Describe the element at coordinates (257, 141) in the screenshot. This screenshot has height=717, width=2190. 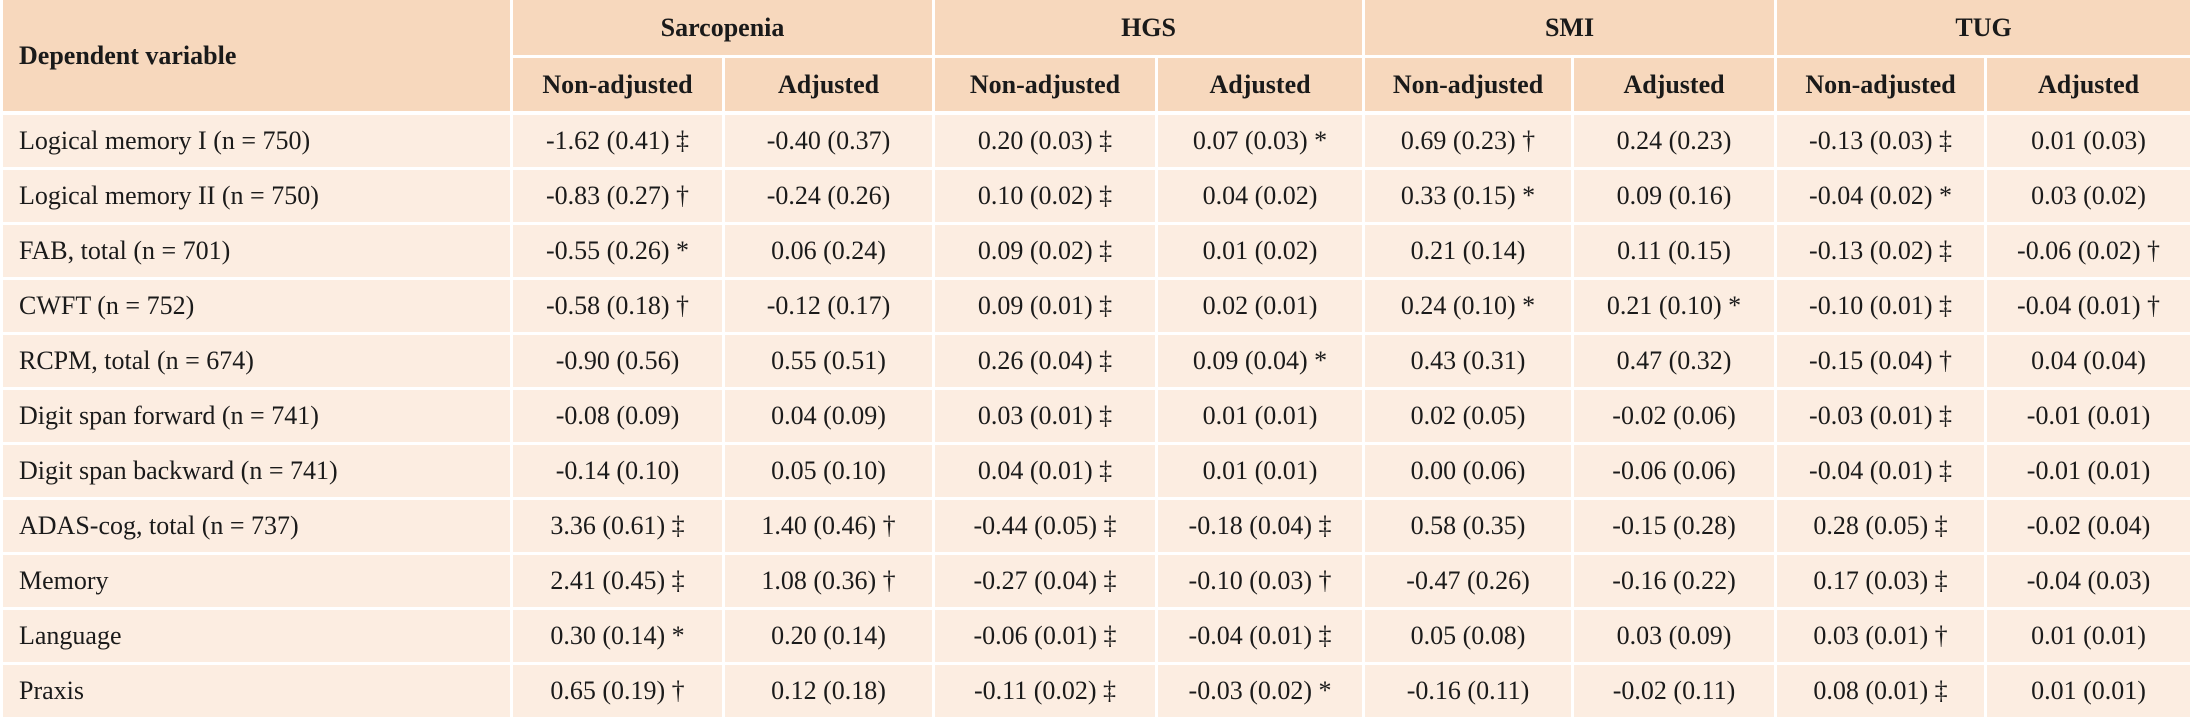
I see `row-label: Logical memory I (n = 750)` at that location.